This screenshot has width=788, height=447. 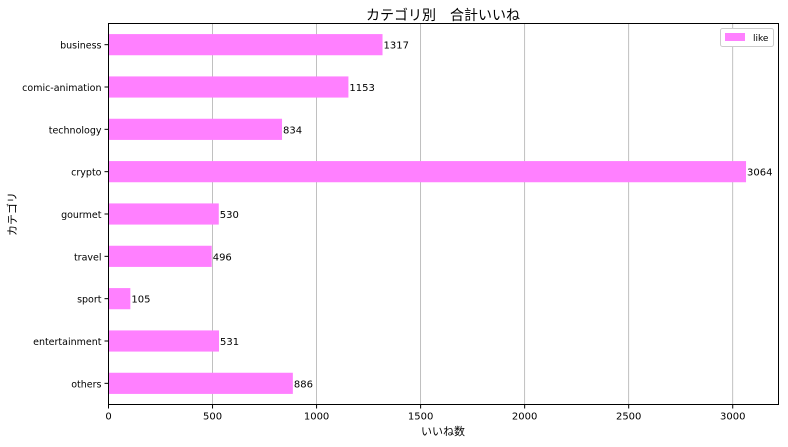 What do you see at coordinates (229, 215) in the screenshot?
I see `data-label: 530` at bounding box center [229, 215].